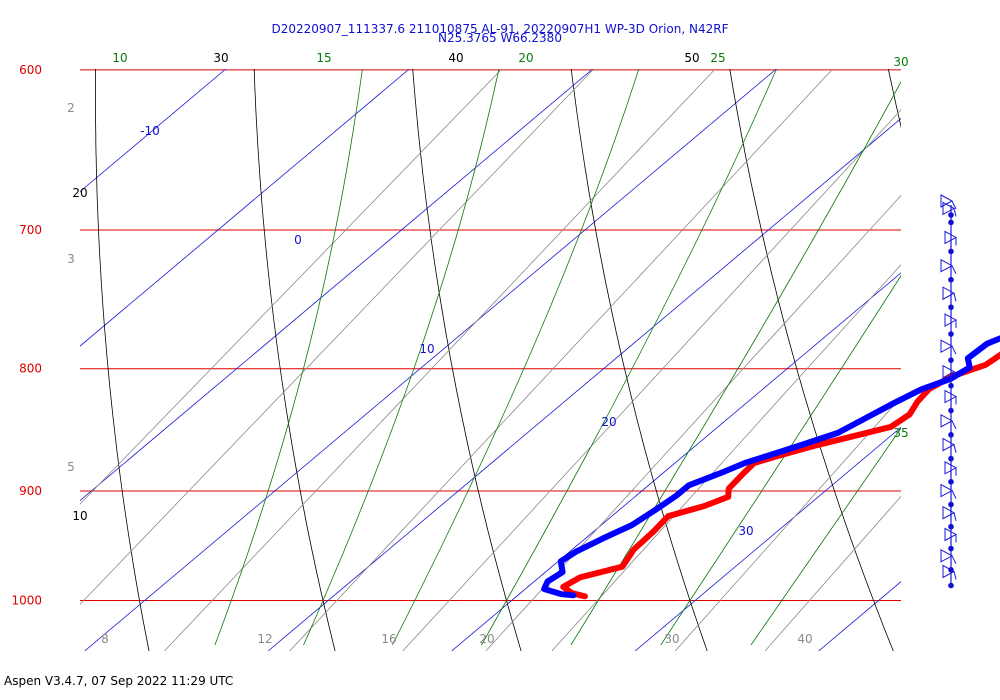  I want to click on software-footer: Aspen V3.4.7, 07 Sep 2022 11:29 UTC, so click(119, 681).